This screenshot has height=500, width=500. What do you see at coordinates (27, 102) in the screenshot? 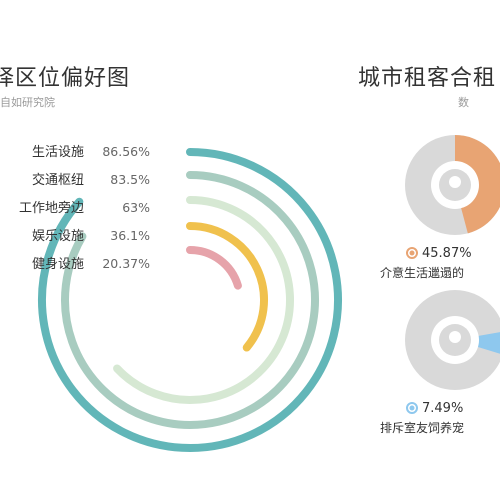
I see `left-chart-subtitle: 自如研究院` at bounding box center [27, 102].